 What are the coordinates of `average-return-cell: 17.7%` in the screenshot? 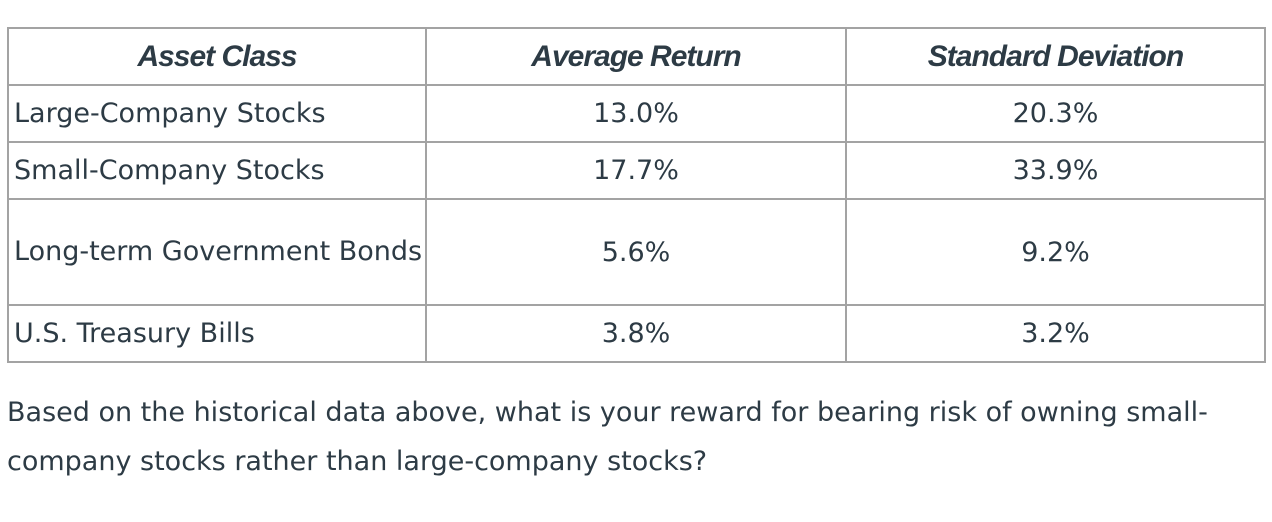 It's located at (636, 170).